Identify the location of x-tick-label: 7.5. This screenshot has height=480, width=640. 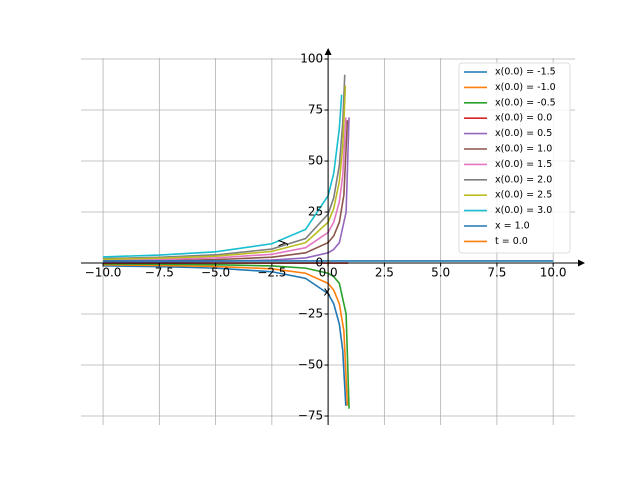
(496, 273).